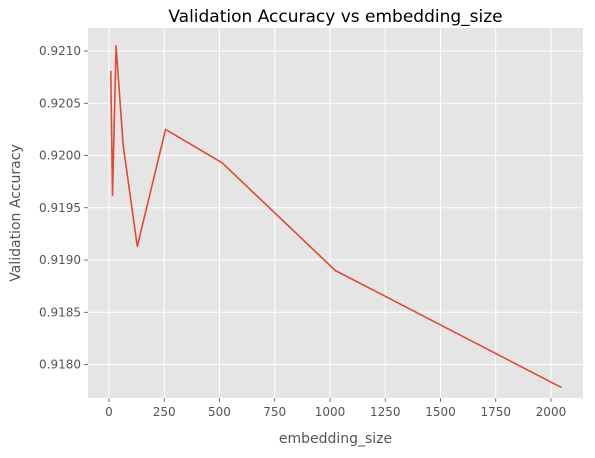 This screenshot has height=458, width=595. What do you see at coordinates (60, 103) in the screenshot?
I see `y-tick-label: 0.9205` at bounding box center [60, 103].